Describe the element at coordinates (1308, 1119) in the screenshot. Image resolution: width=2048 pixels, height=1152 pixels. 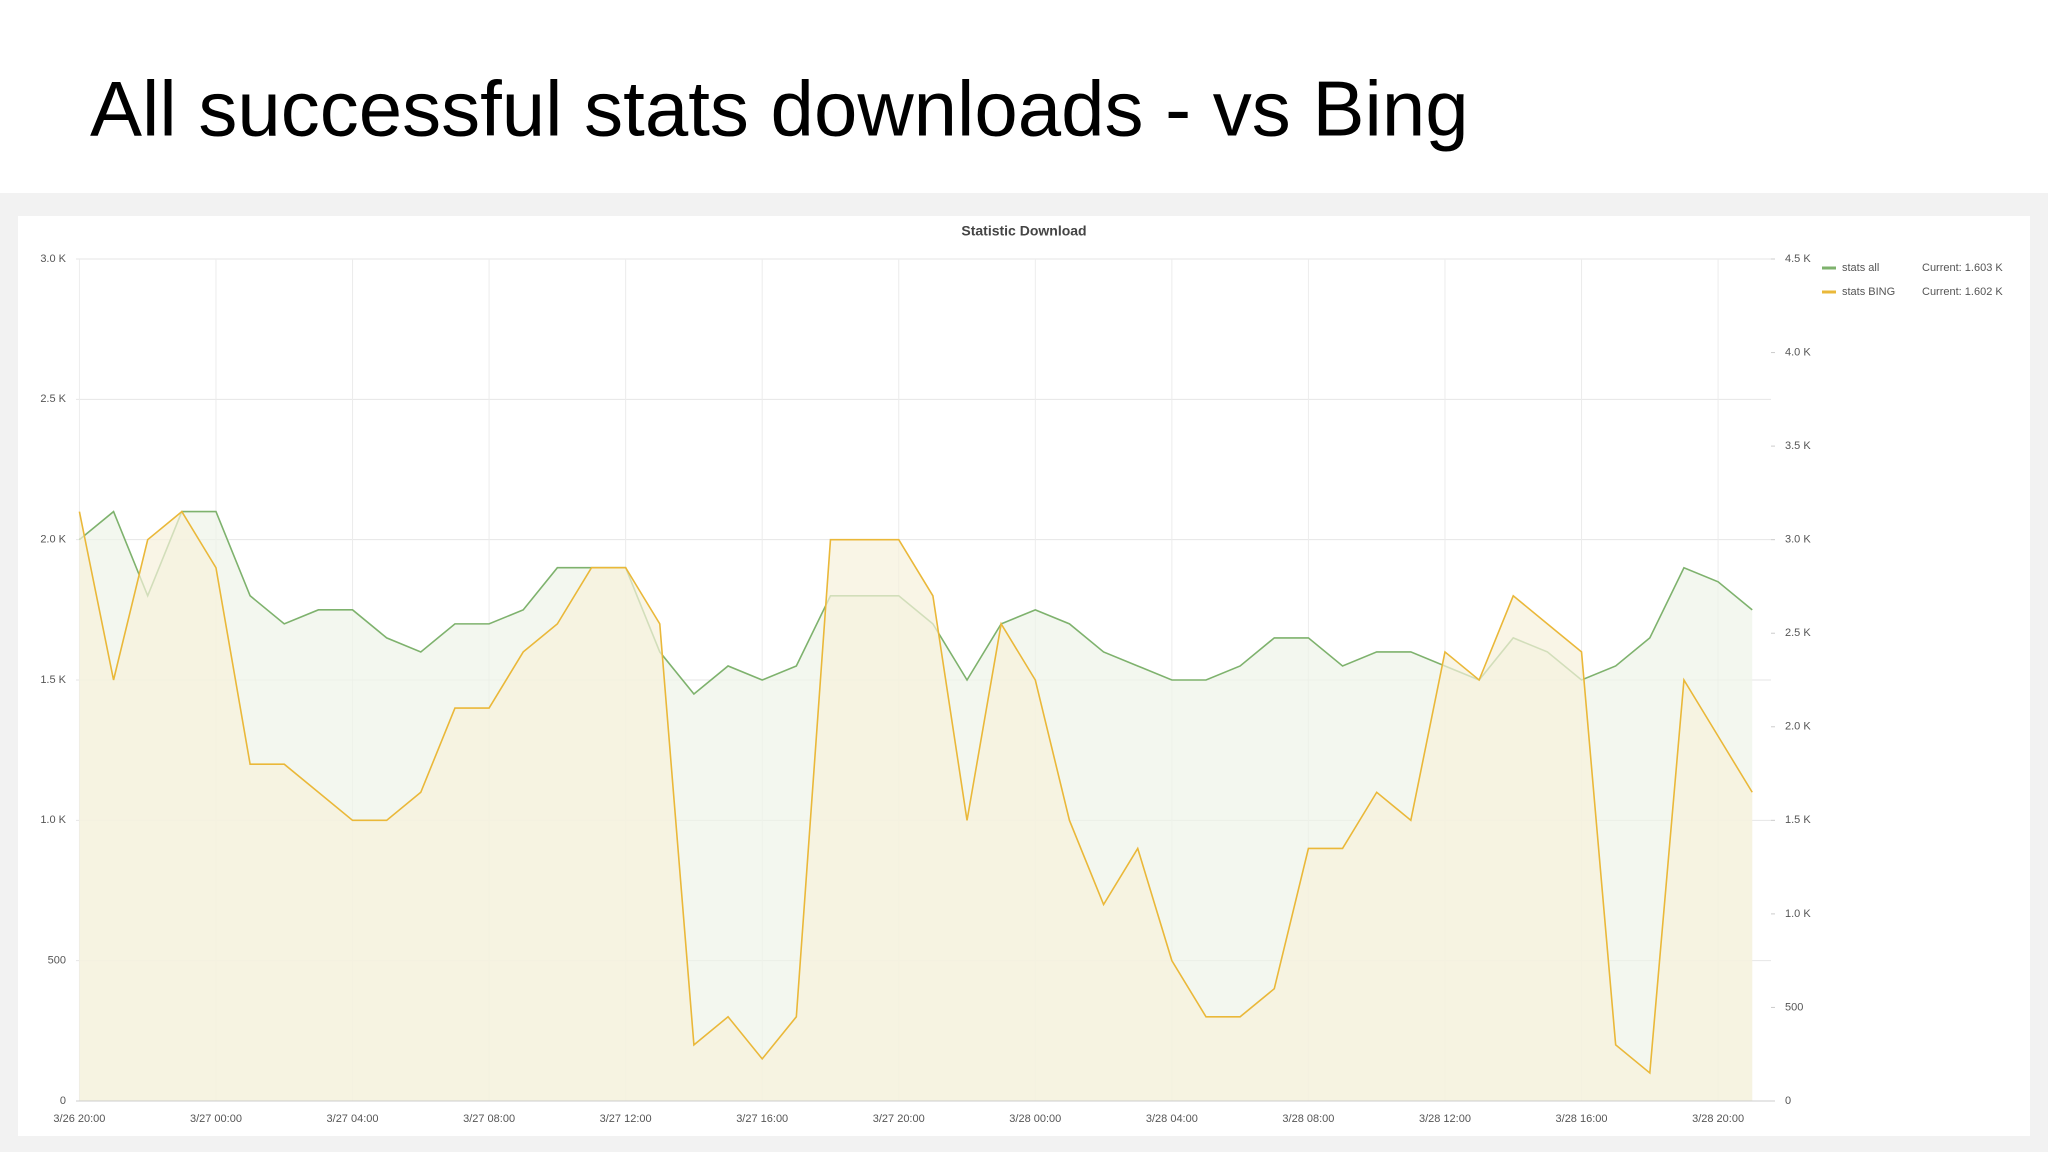
I see `x-tick-label: 3/28 08:00` at that location.